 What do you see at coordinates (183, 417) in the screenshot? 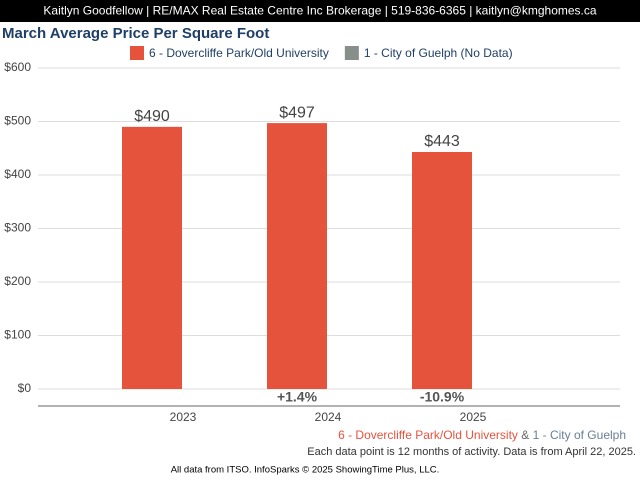
I see `x-tick-label: 2023` at bounding box center [183, 417].